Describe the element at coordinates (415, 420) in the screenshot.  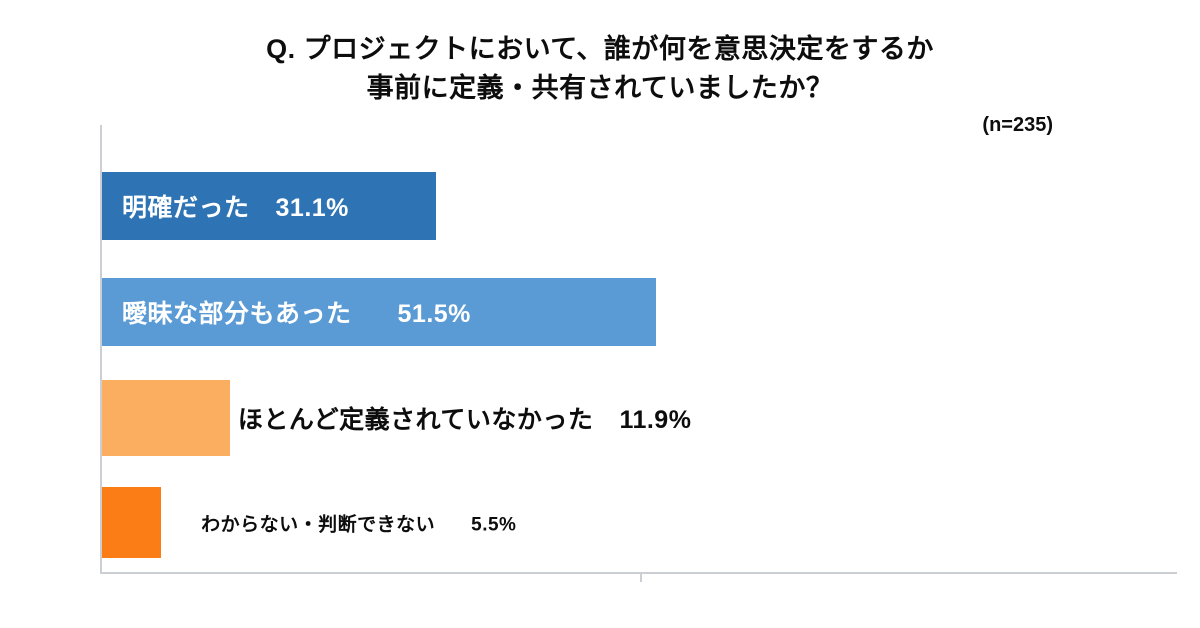
I see `bar-category: ほとんど定義されていなかった` at that location.